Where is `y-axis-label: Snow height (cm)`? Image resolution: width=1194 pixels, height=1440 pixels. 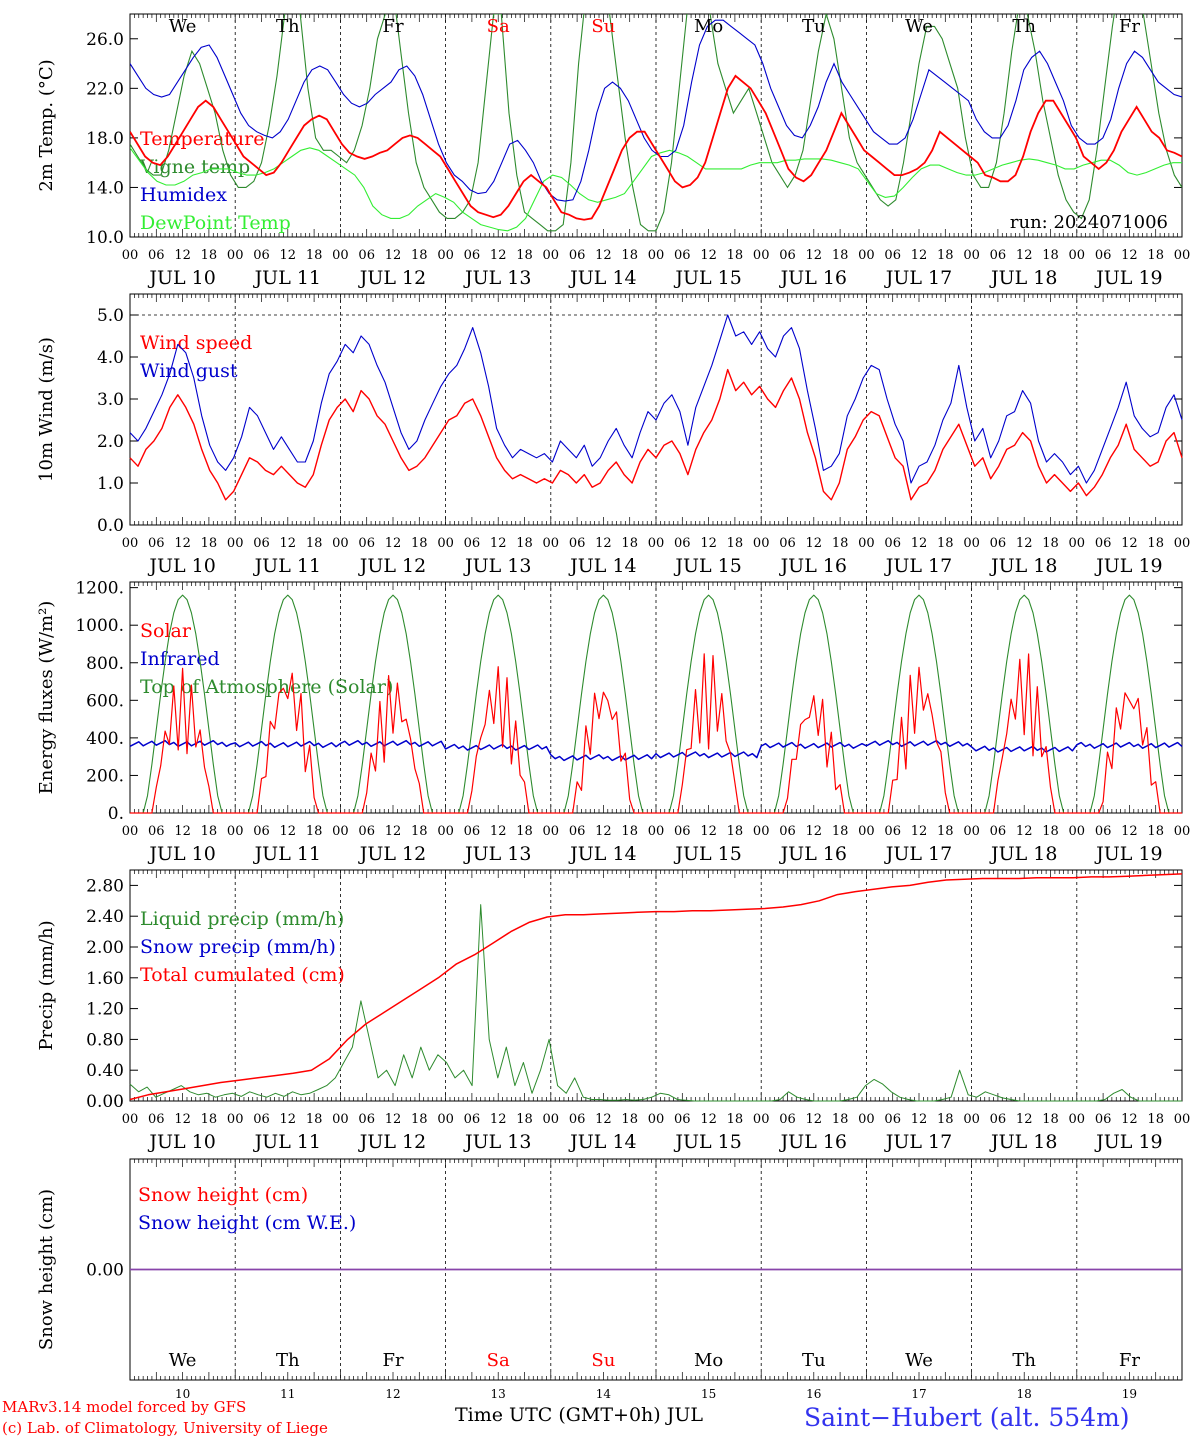
y-axis-label: Snow height (cm) is located at coordinates (46, 1269).